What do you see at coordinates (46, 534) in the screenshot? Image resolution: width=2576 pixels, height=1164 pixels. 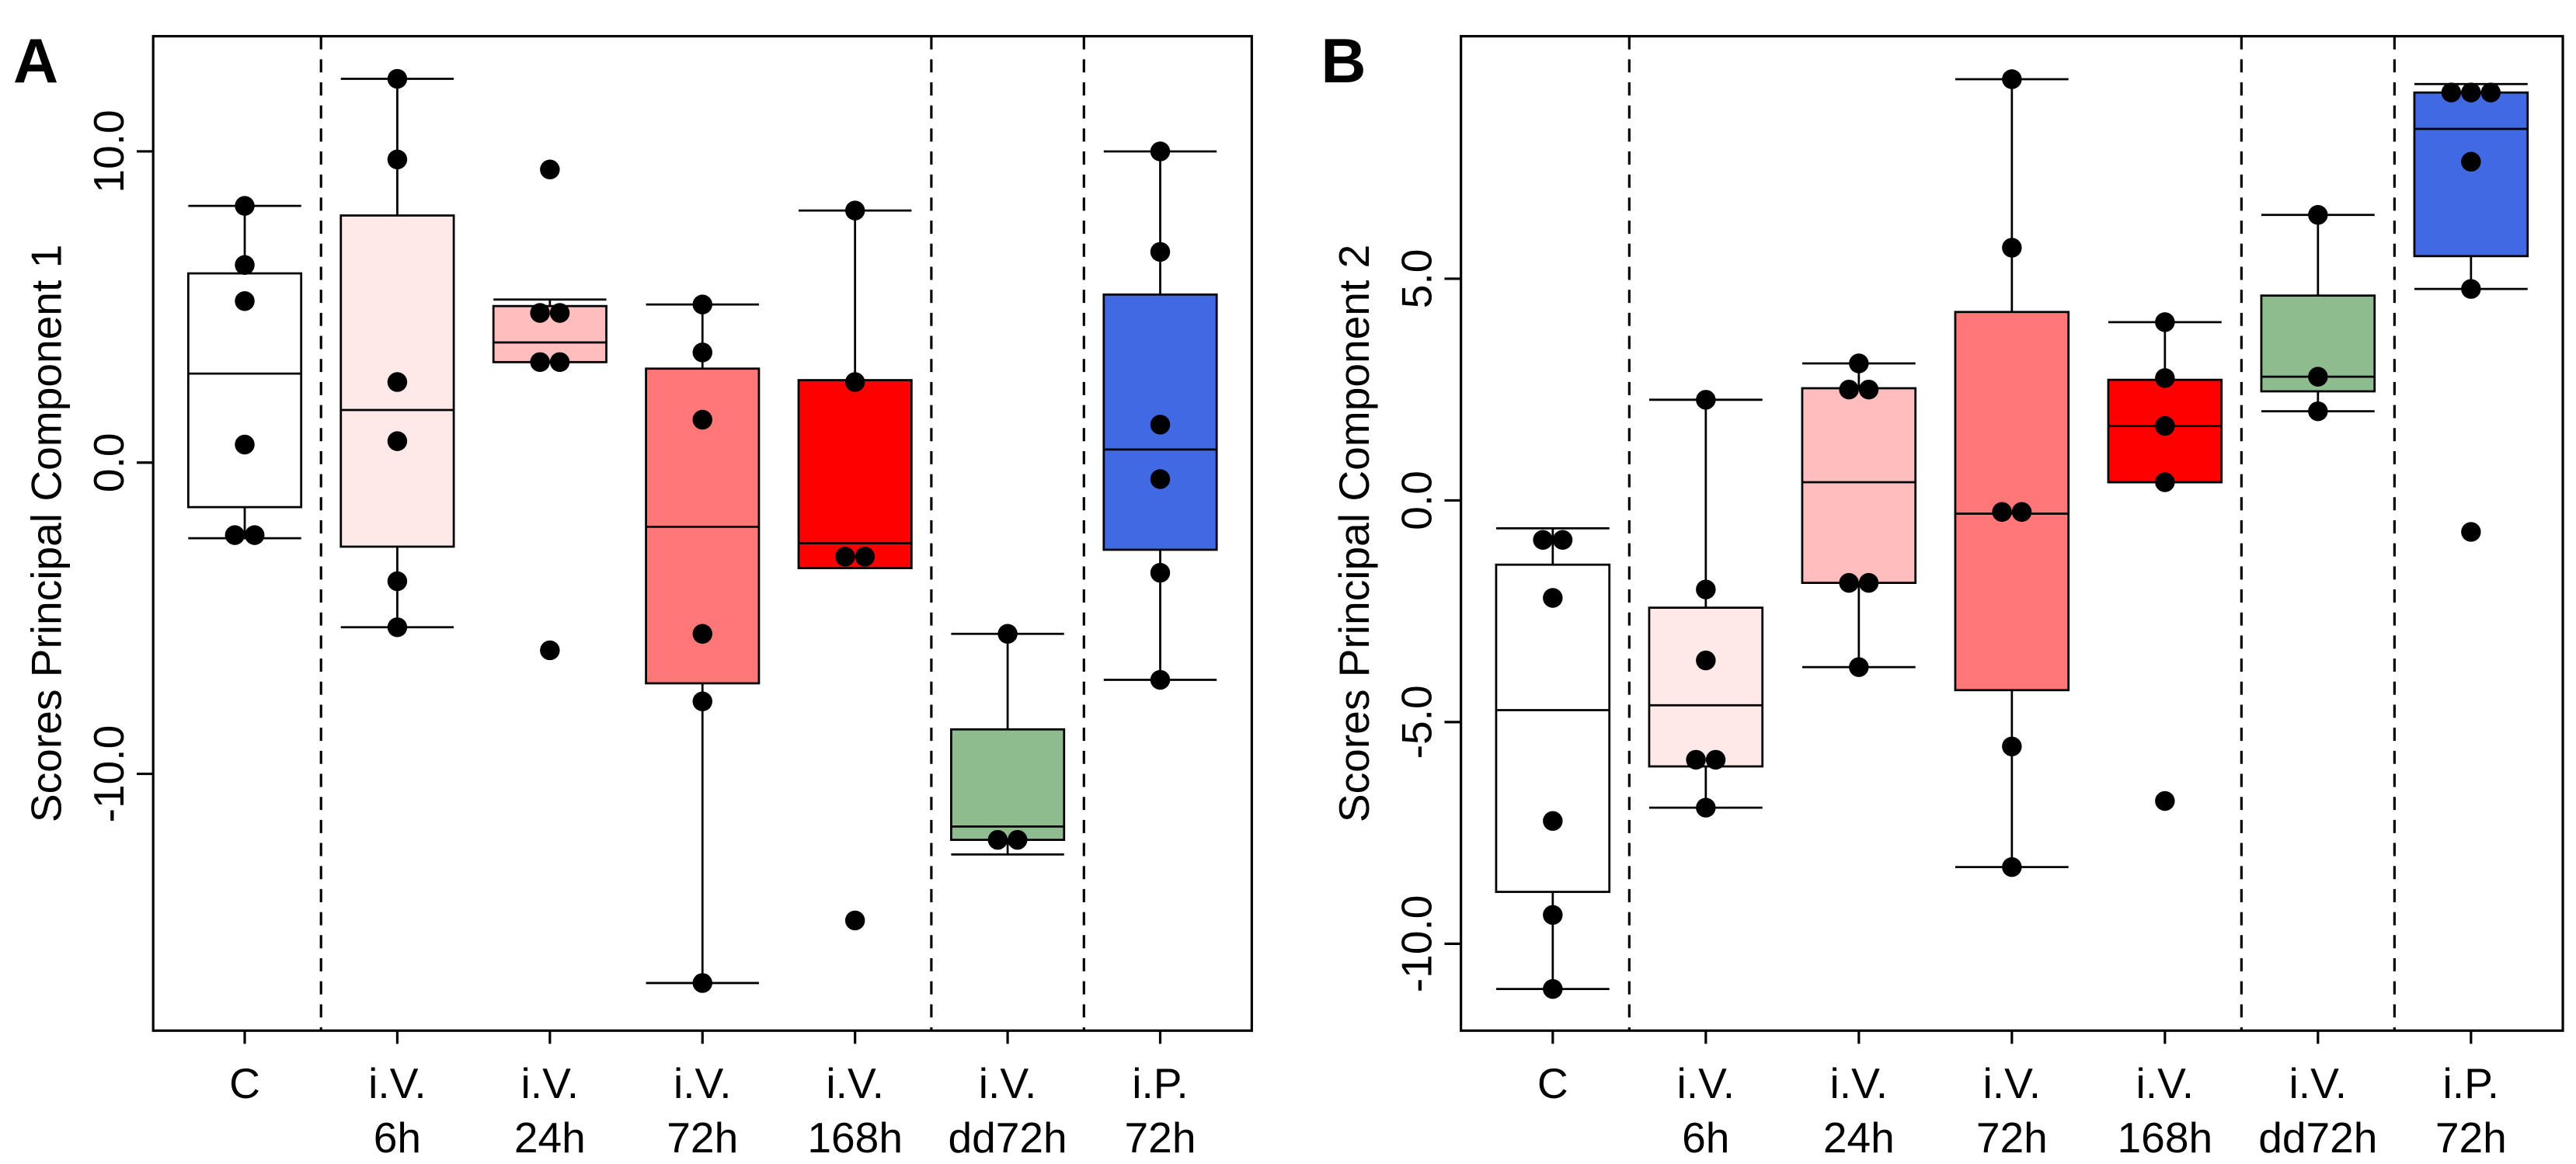 I see `y-axis-title: Scores Principal Component 1` at bounding box center [46, 534].